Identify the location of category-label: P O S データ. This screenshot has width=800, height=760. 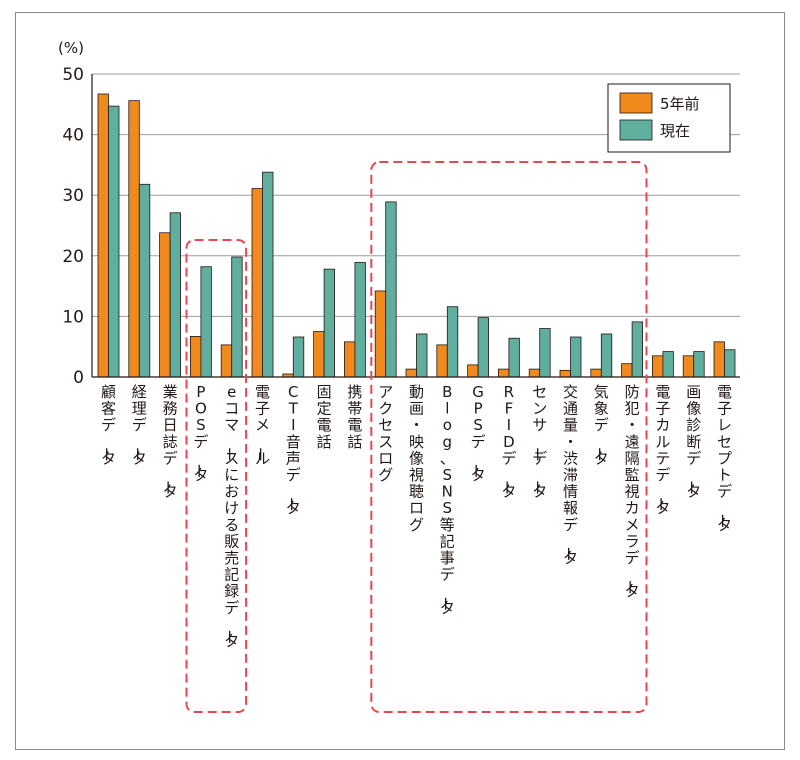
(198, 433).